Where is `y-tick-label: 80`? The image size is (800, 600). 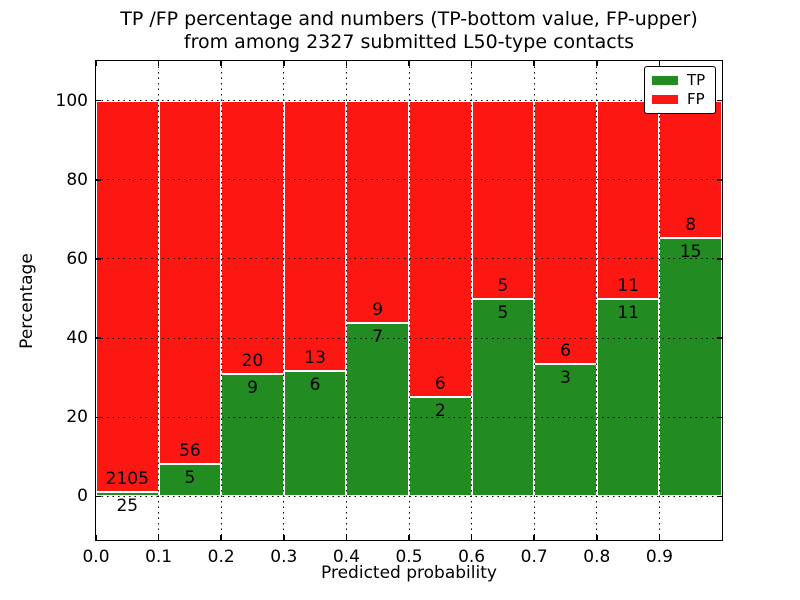
y-tick-label: 80 is located at coordinates (77, 179).